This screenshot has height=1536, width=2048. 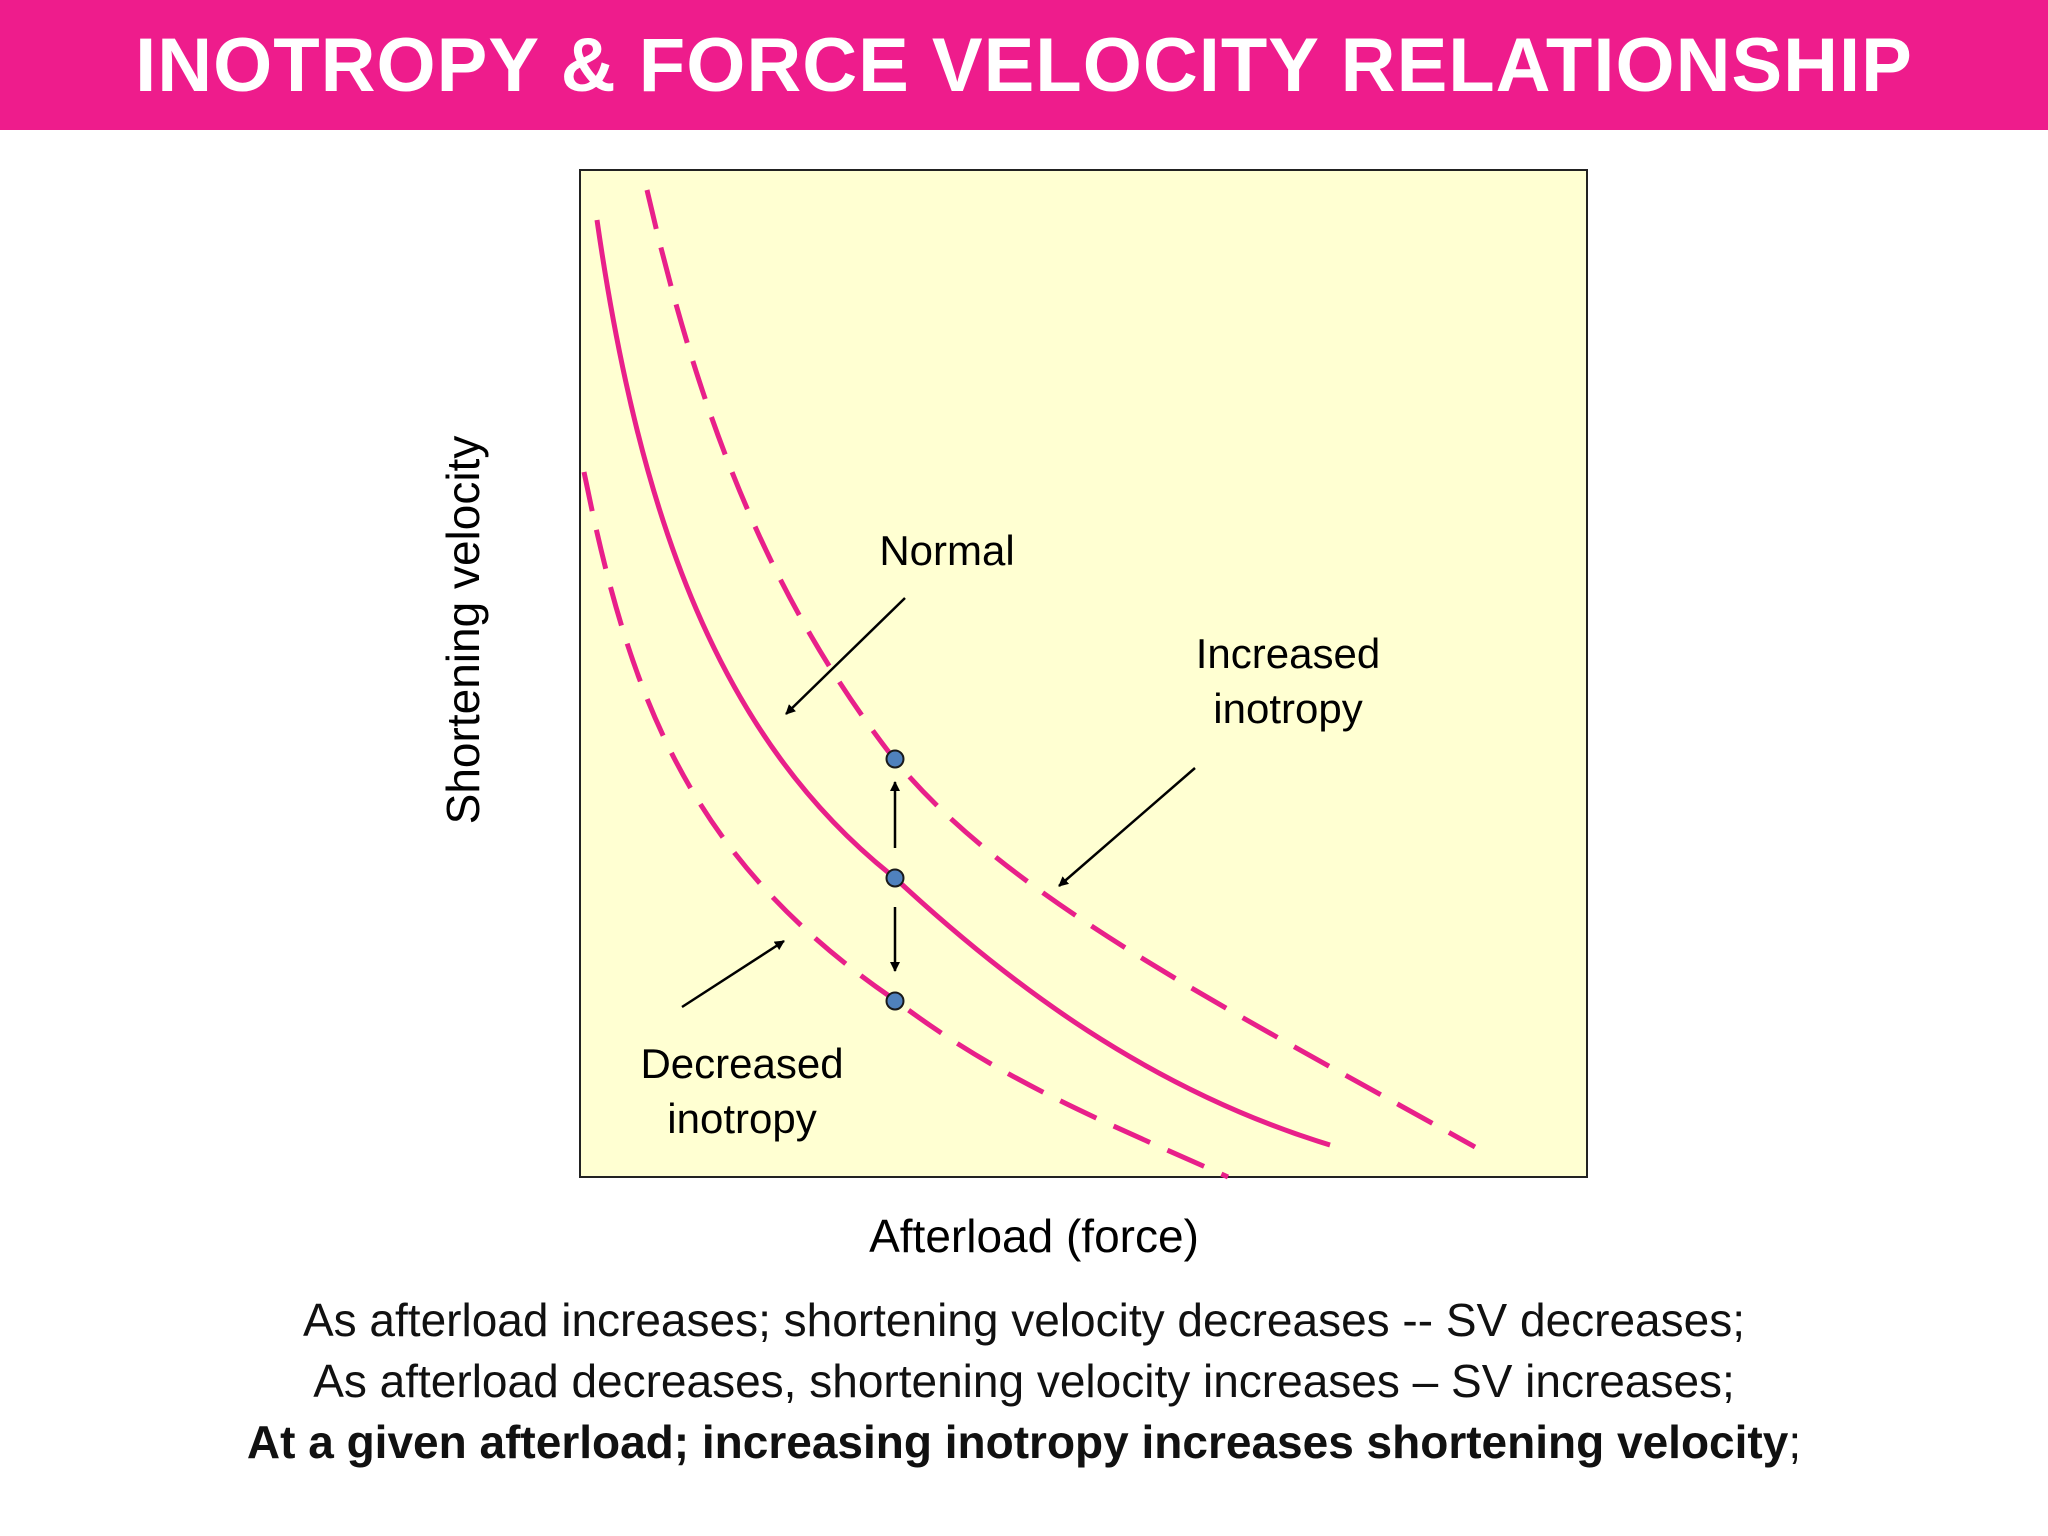 What do you see at coordinates (1127, 827) in the screenshot?
I see `increased-pointer-arrow` at bounding box center [1127, 827].